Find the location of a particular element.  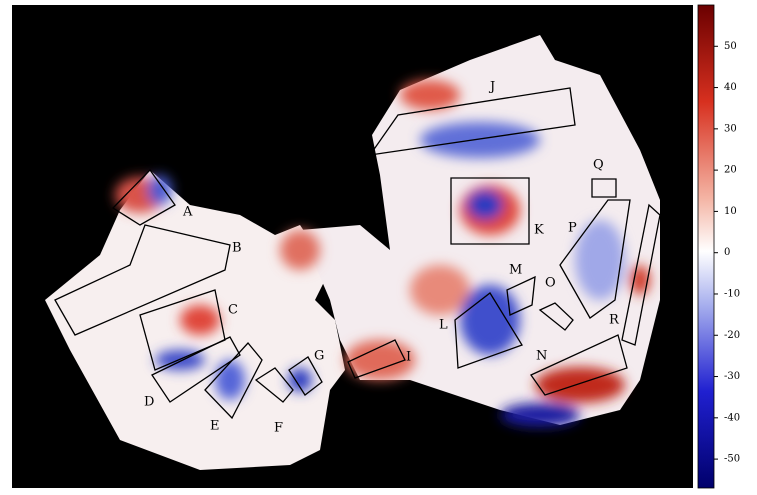

region-label: R is located at coordinates (614, 320).